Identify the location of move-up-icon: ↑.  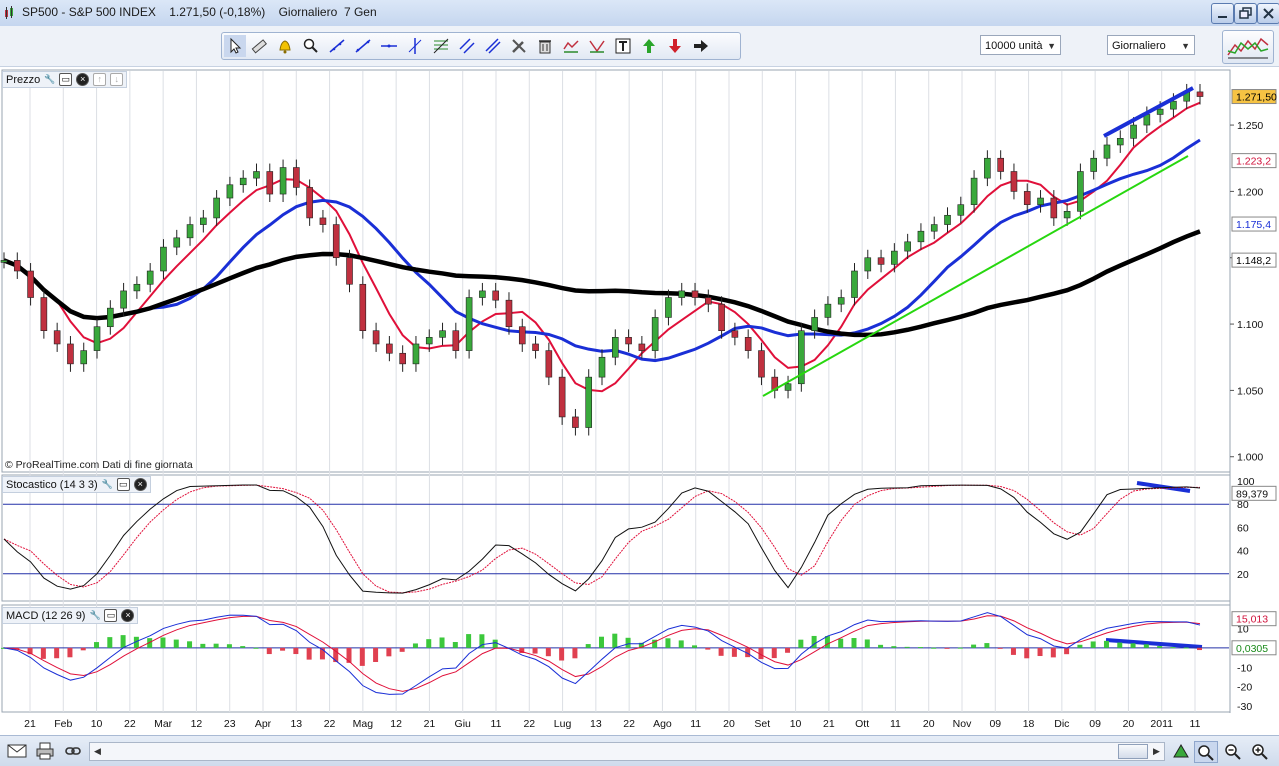
(100, 79).